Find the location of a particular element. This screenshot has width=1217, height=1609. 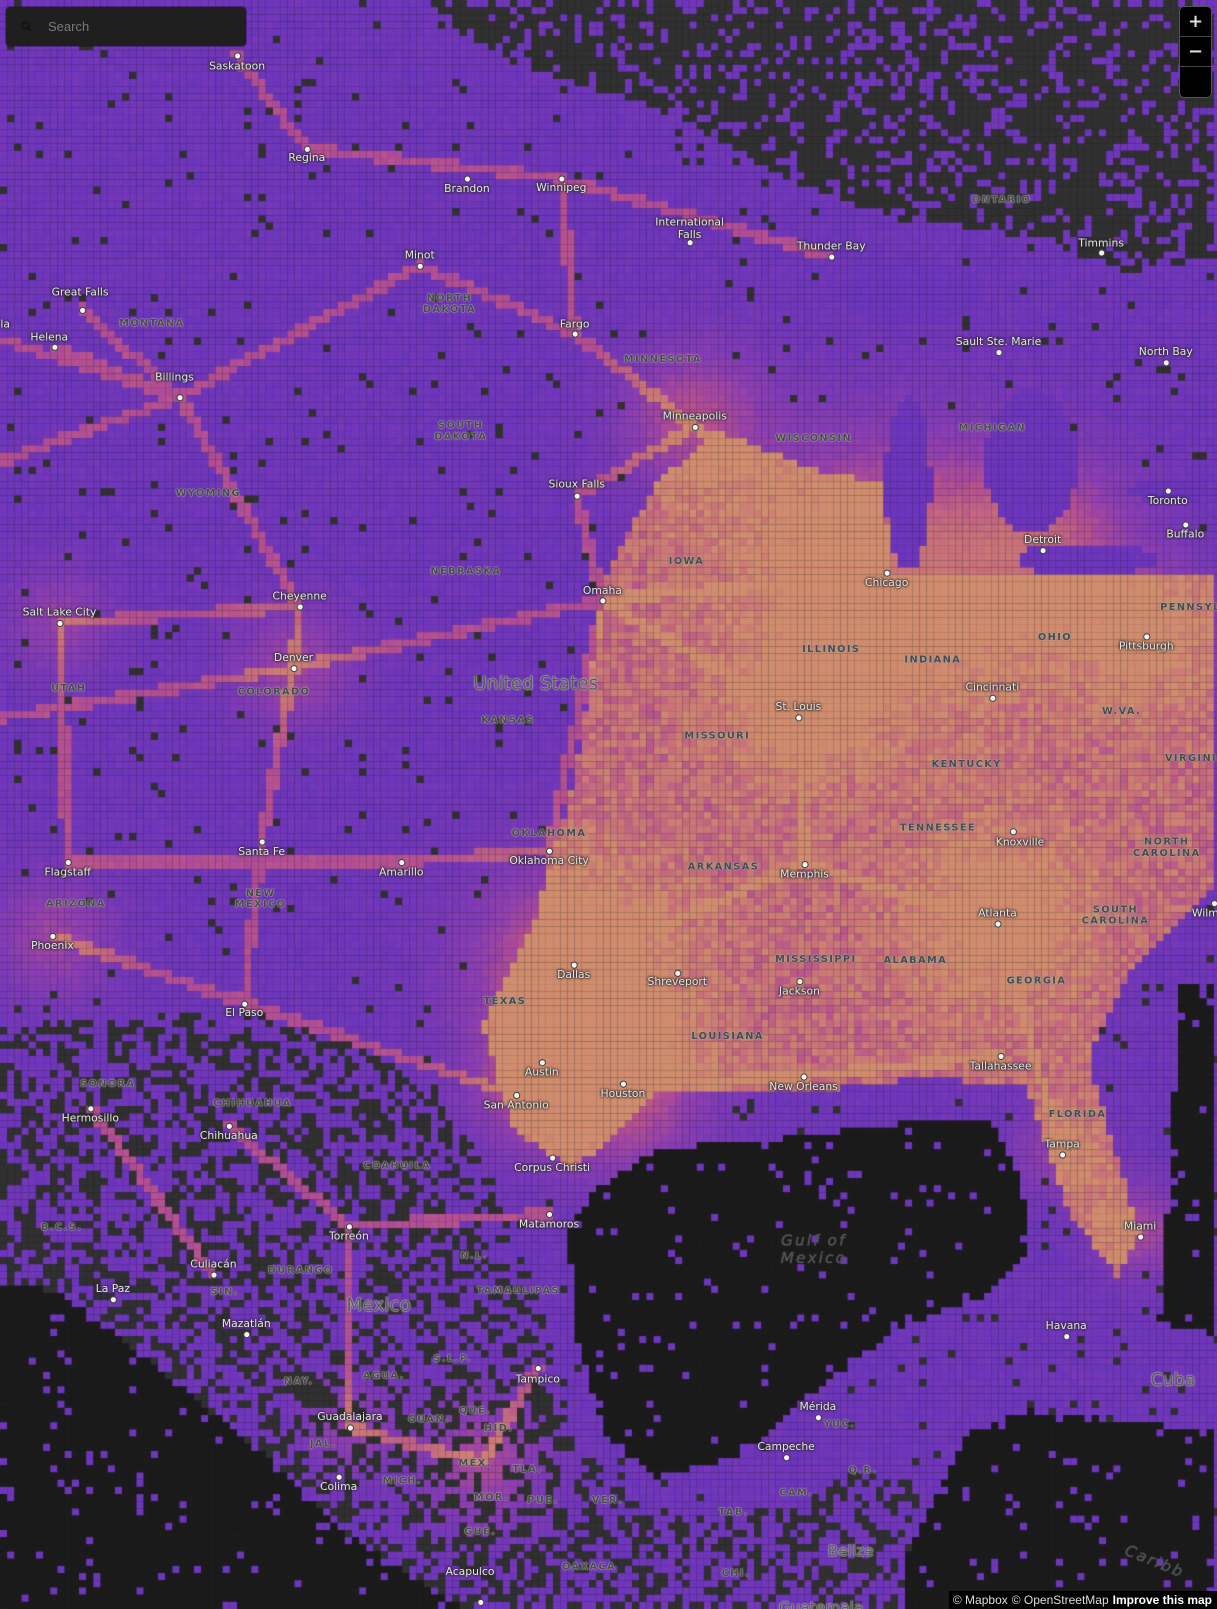

compass-button is located at coordinates (1195, 81).